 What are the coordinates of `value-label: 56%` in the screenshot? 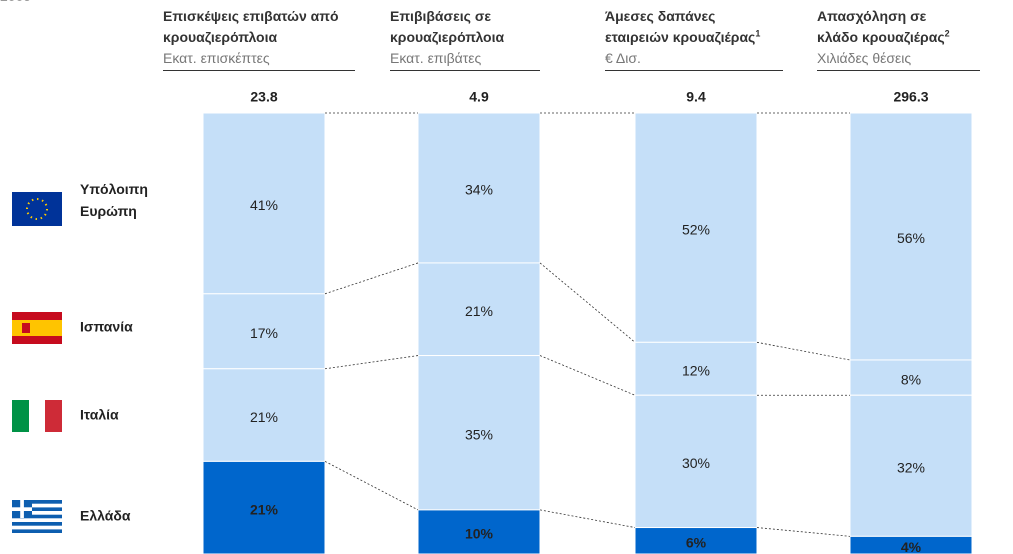 It's located at (911, 238).